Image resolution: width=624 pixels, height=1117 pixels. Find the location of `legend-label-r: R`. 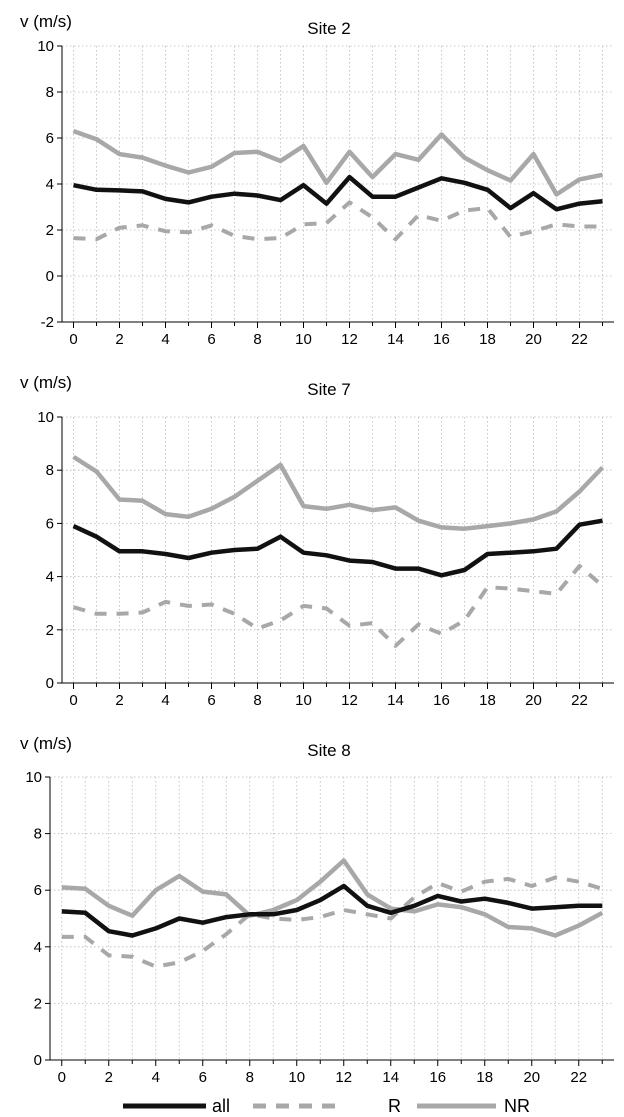

legend-label-r: R is located at coordinates (394, 1106).